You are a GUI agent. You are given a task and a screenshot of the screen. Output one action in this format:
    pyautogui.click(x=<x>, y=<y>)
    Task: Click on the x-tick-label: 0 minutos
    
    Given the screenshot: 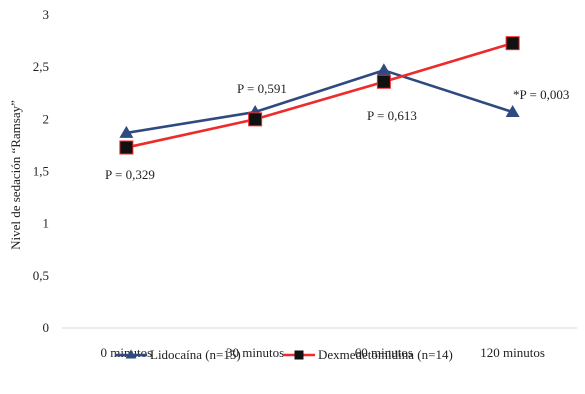 What is the action you would take?
    pyautogui.click(x=127, y=352)
    